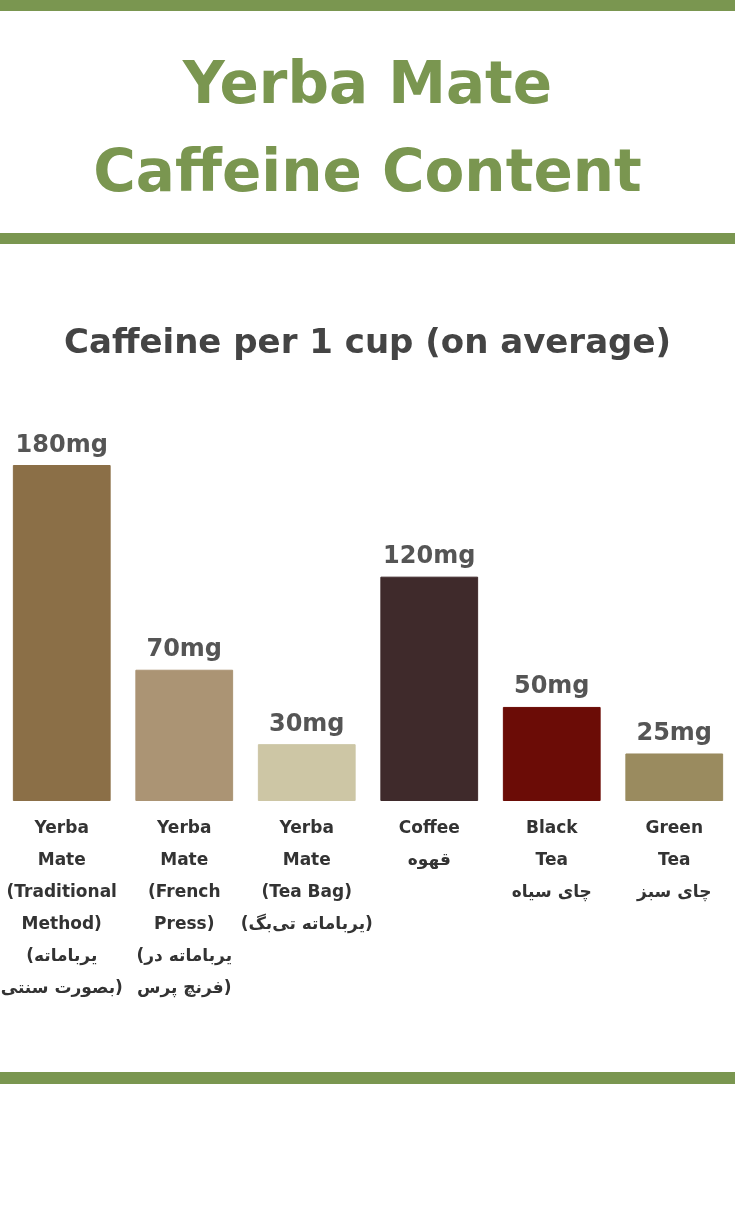 This screenshot has width=735, height=1217. I want to click on data-label: 25mg, so click(674, 731).